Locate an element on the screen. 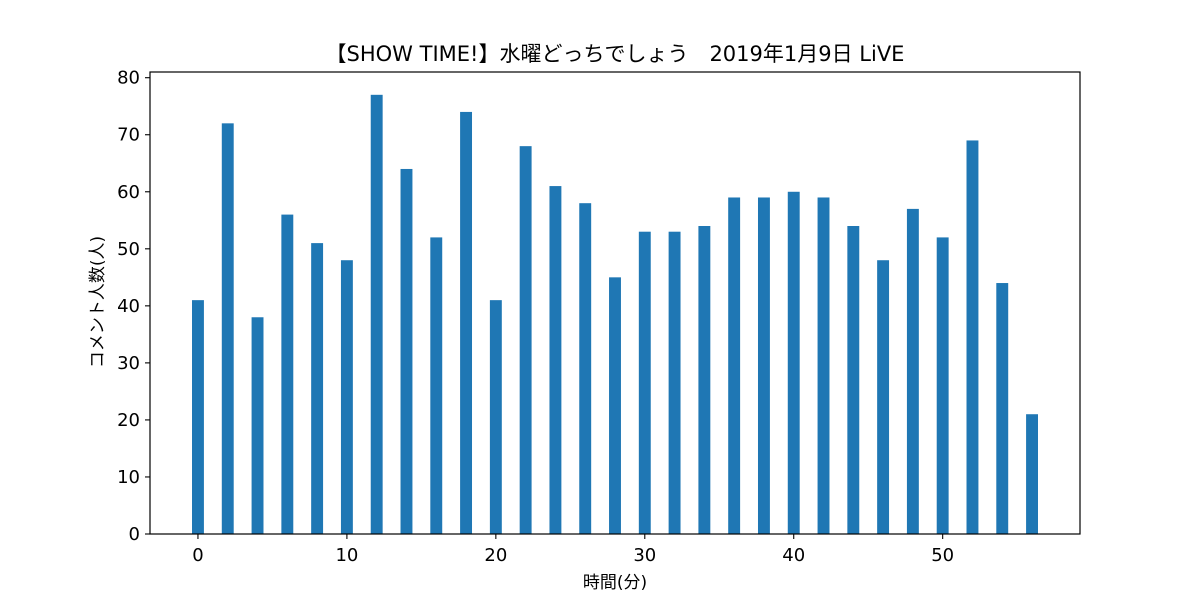  x-tick-label: 20 is located at coordinates (495, 555).